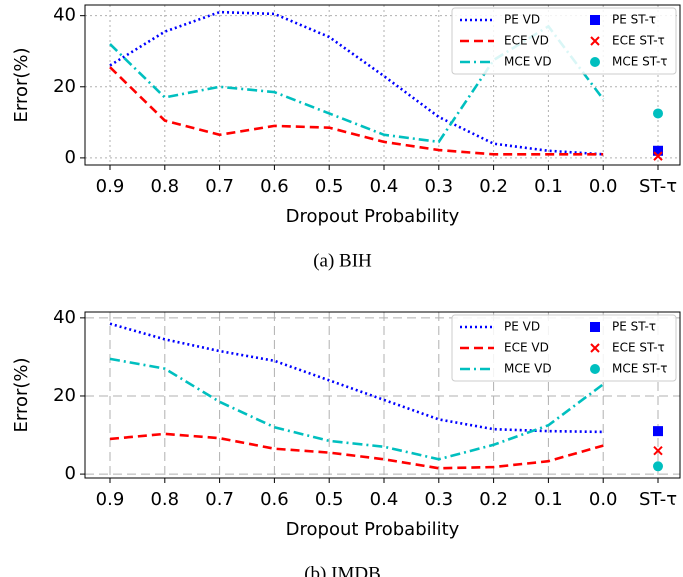  I want to click on caption: (b) IMDB, so click(342, 570).